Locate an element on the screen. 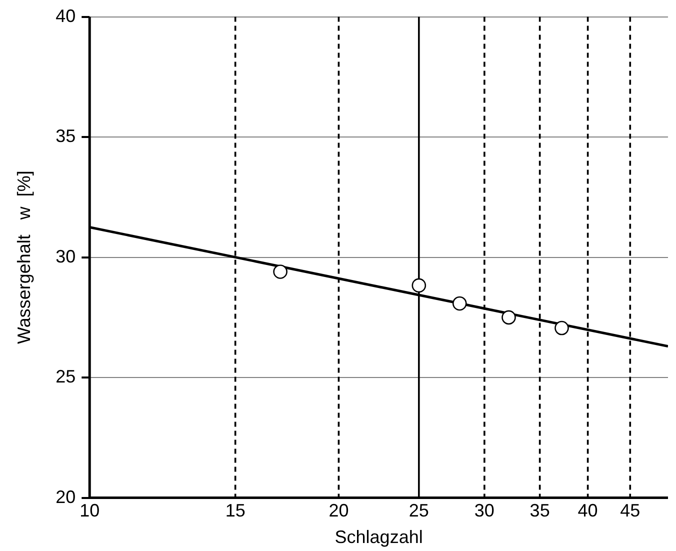 The width and height of the screenshot is (676, 551). y-tick-label: 25 is located at coordinates (66, 376).